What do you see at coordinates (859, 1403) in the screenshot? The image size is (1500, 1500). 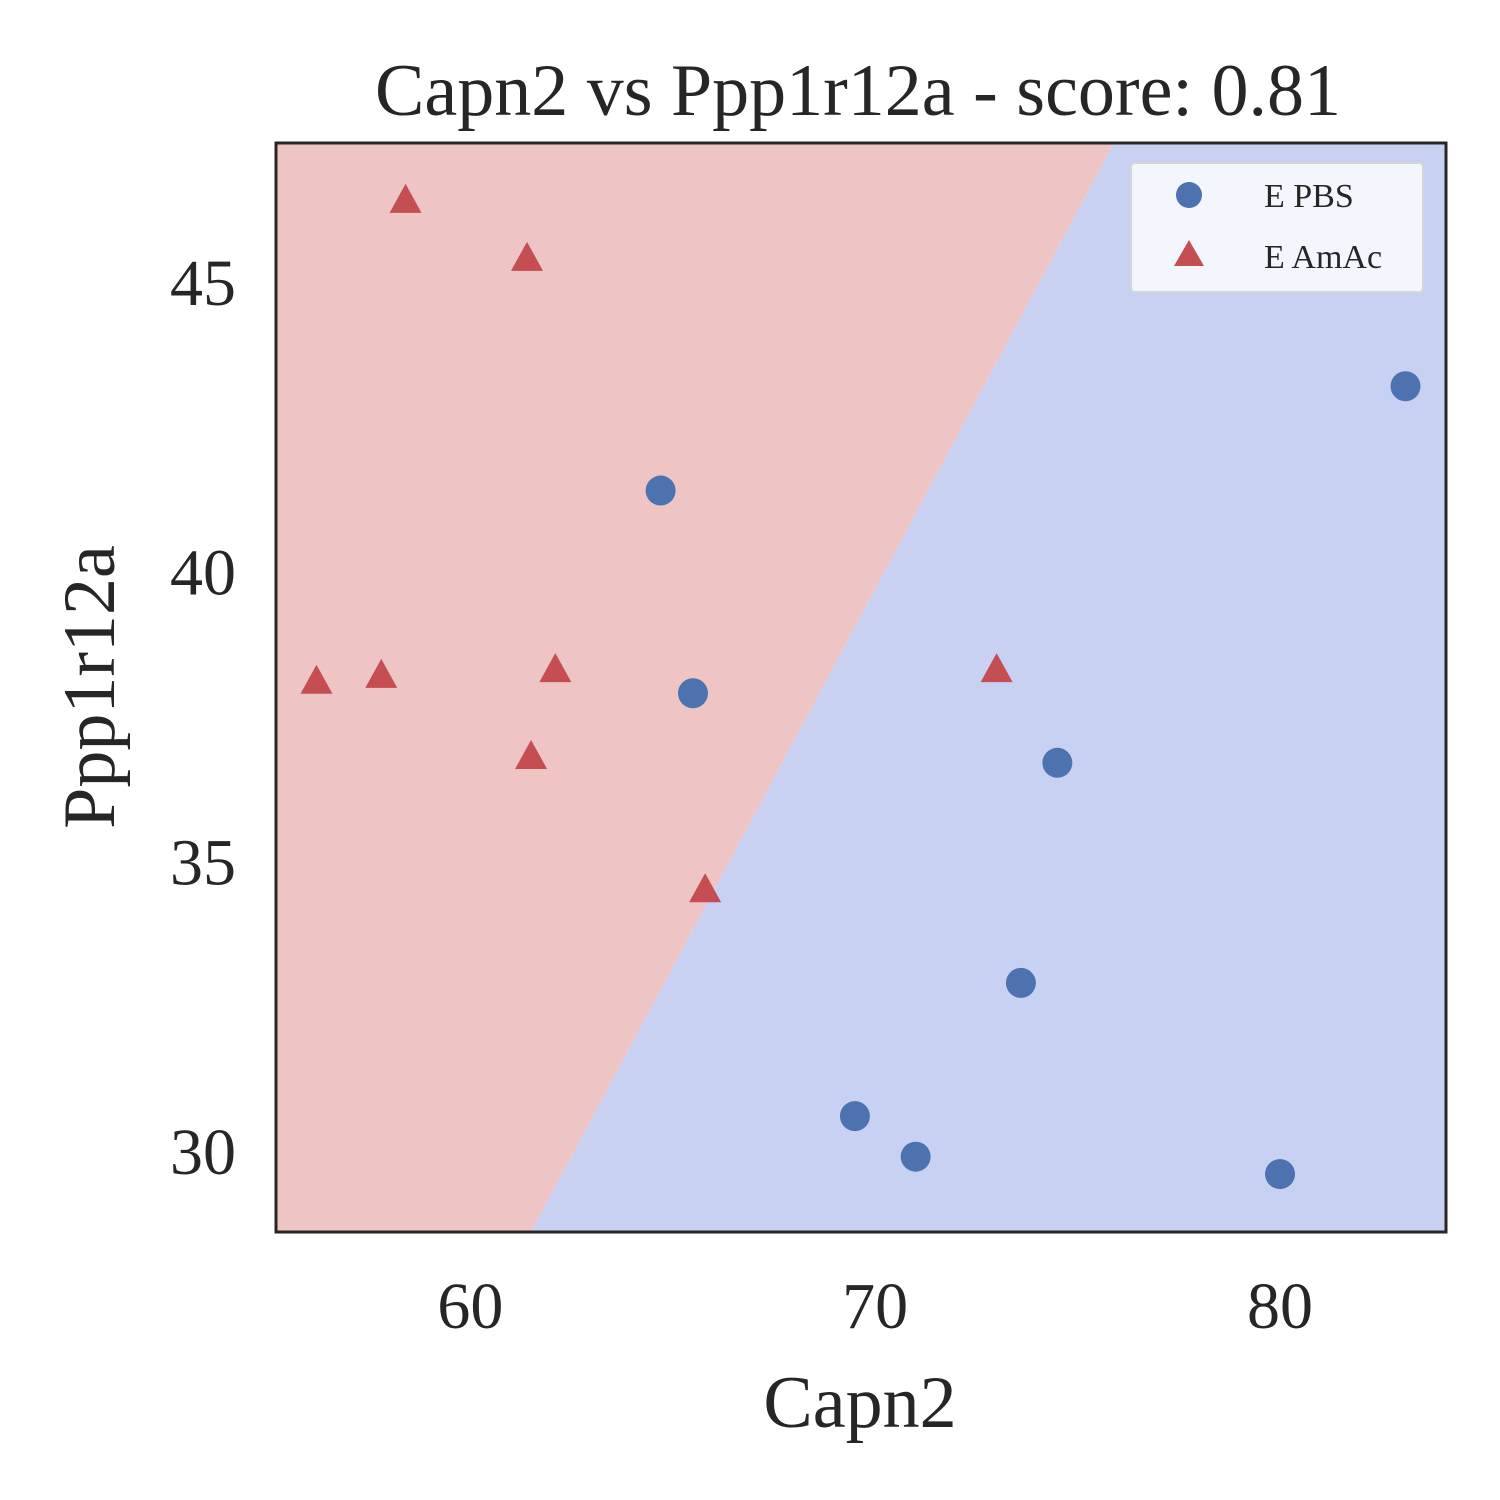 I see `x-axis-label: Capn2` at bounding box center [859, 1403].